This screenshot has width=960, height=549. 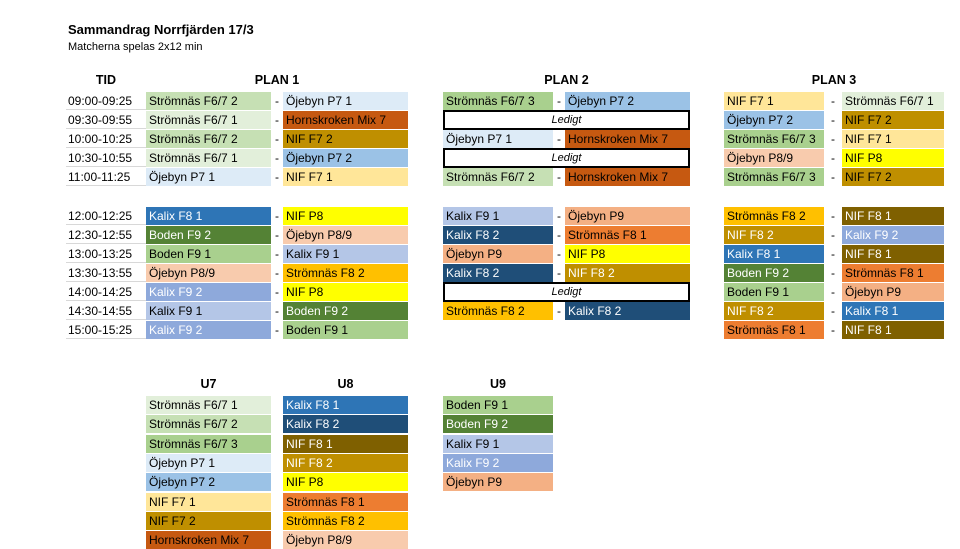 I want to click on group-team: Boden F9 2, so click(x=498, y=424).